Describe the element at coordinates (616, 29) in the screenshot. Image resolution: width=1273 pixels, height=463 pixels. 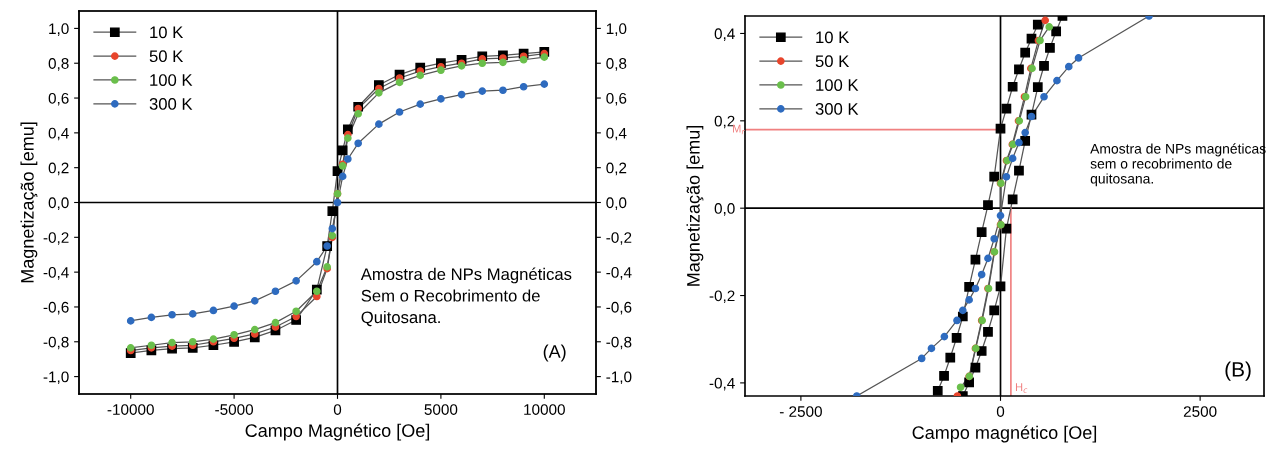
I see `y2-tick-label: 1,0` at that location.